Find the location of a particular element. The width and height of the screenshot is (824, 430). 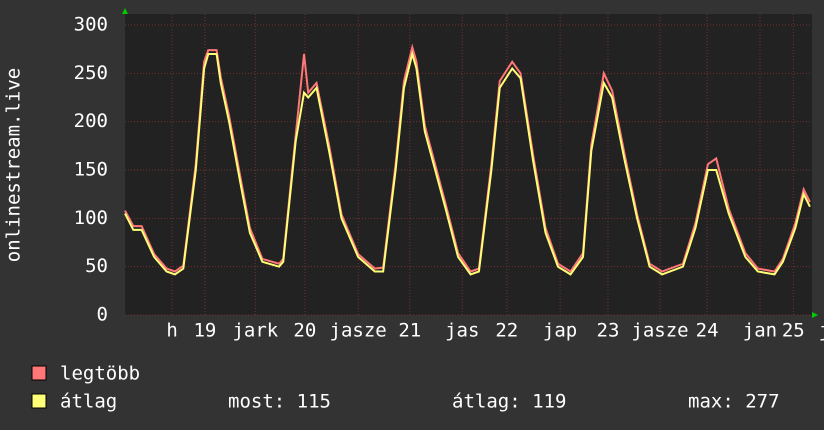

y-tick-label: 250 is located at coordinates (91, 73).